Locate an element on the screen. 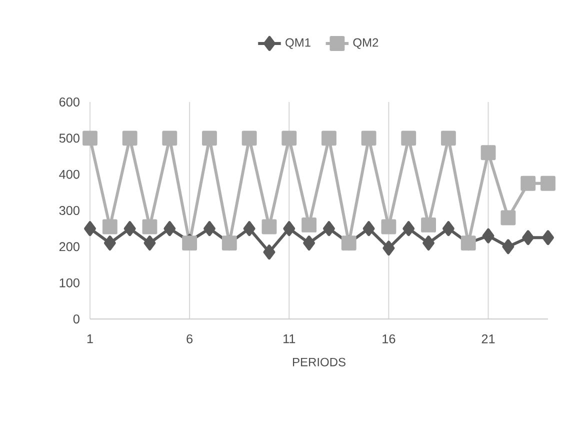  legend-label: QM2 is located at coordinates (365, 43).